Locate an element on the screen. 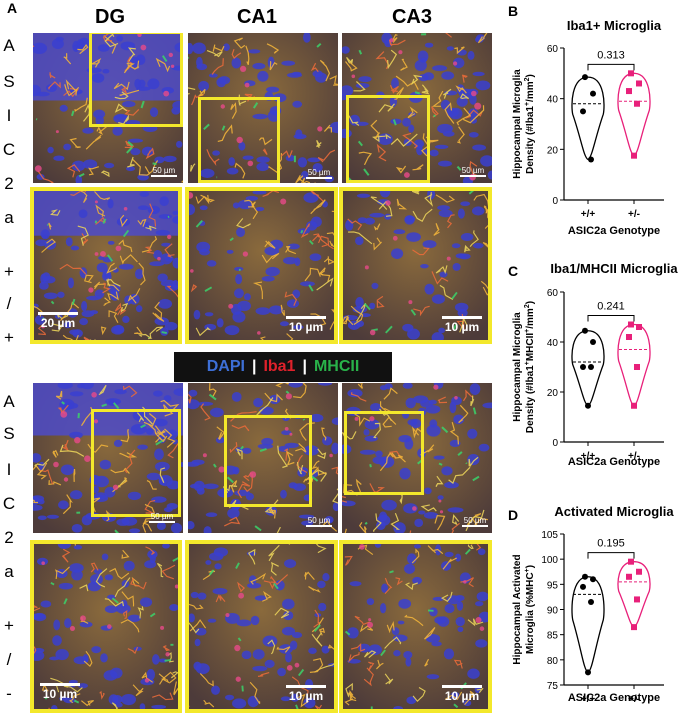  row-label-het-char-8: - is located at coordinates (9, 693).